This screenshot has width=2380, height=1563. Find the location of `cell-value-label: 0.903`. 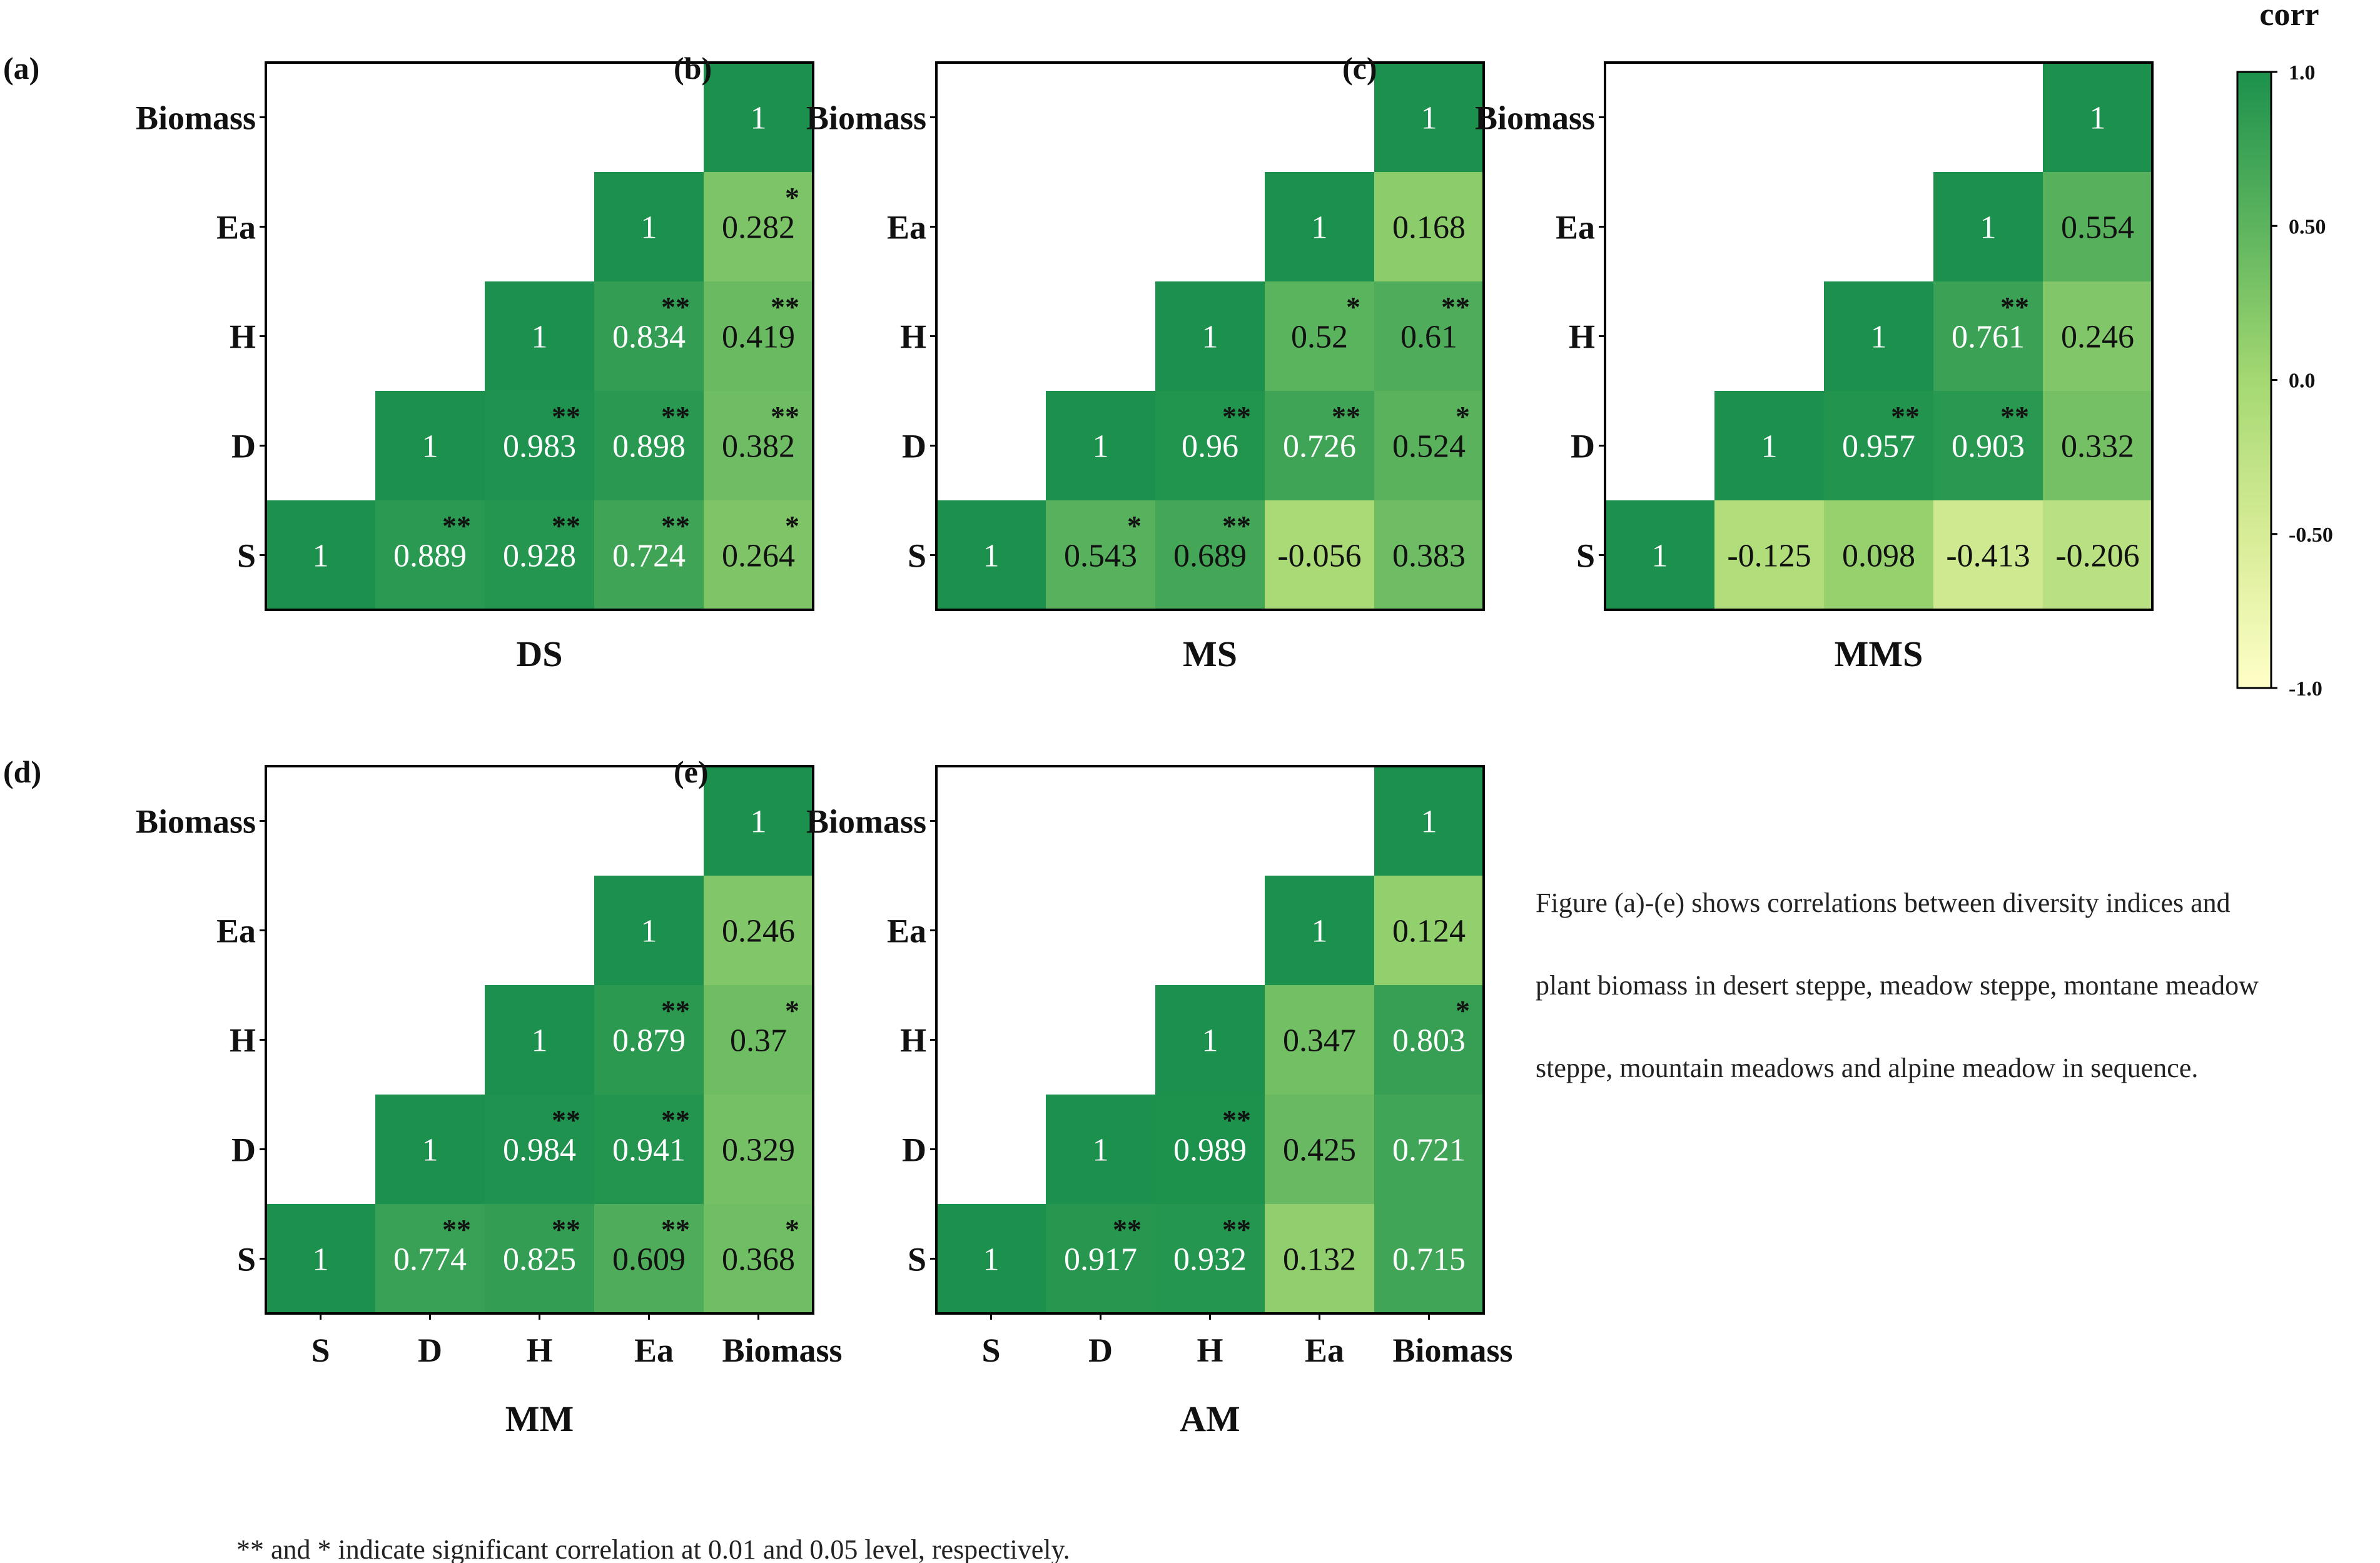

cell-value-label: 0.903 is located at coordinates (1988, 447).